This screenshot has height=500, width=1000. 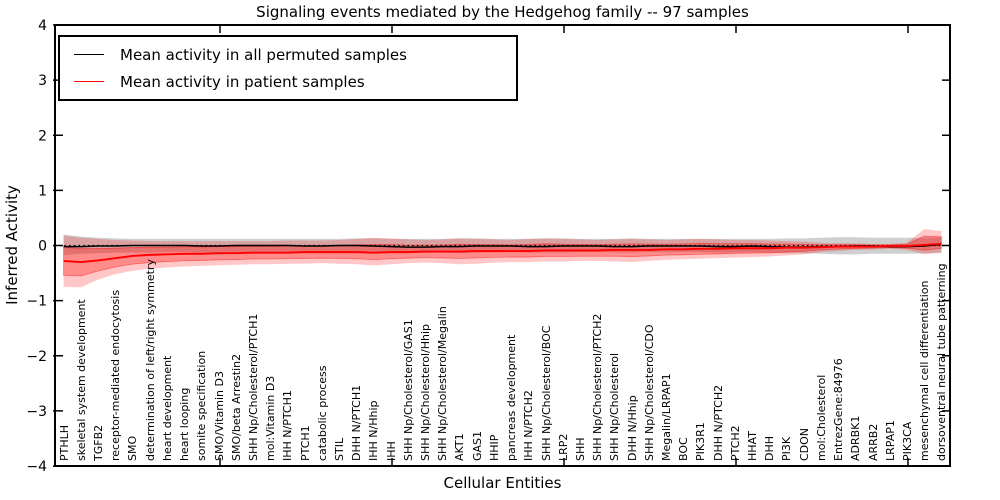 I want to click on y-tick-label: −4, so click(x=36, y=467).